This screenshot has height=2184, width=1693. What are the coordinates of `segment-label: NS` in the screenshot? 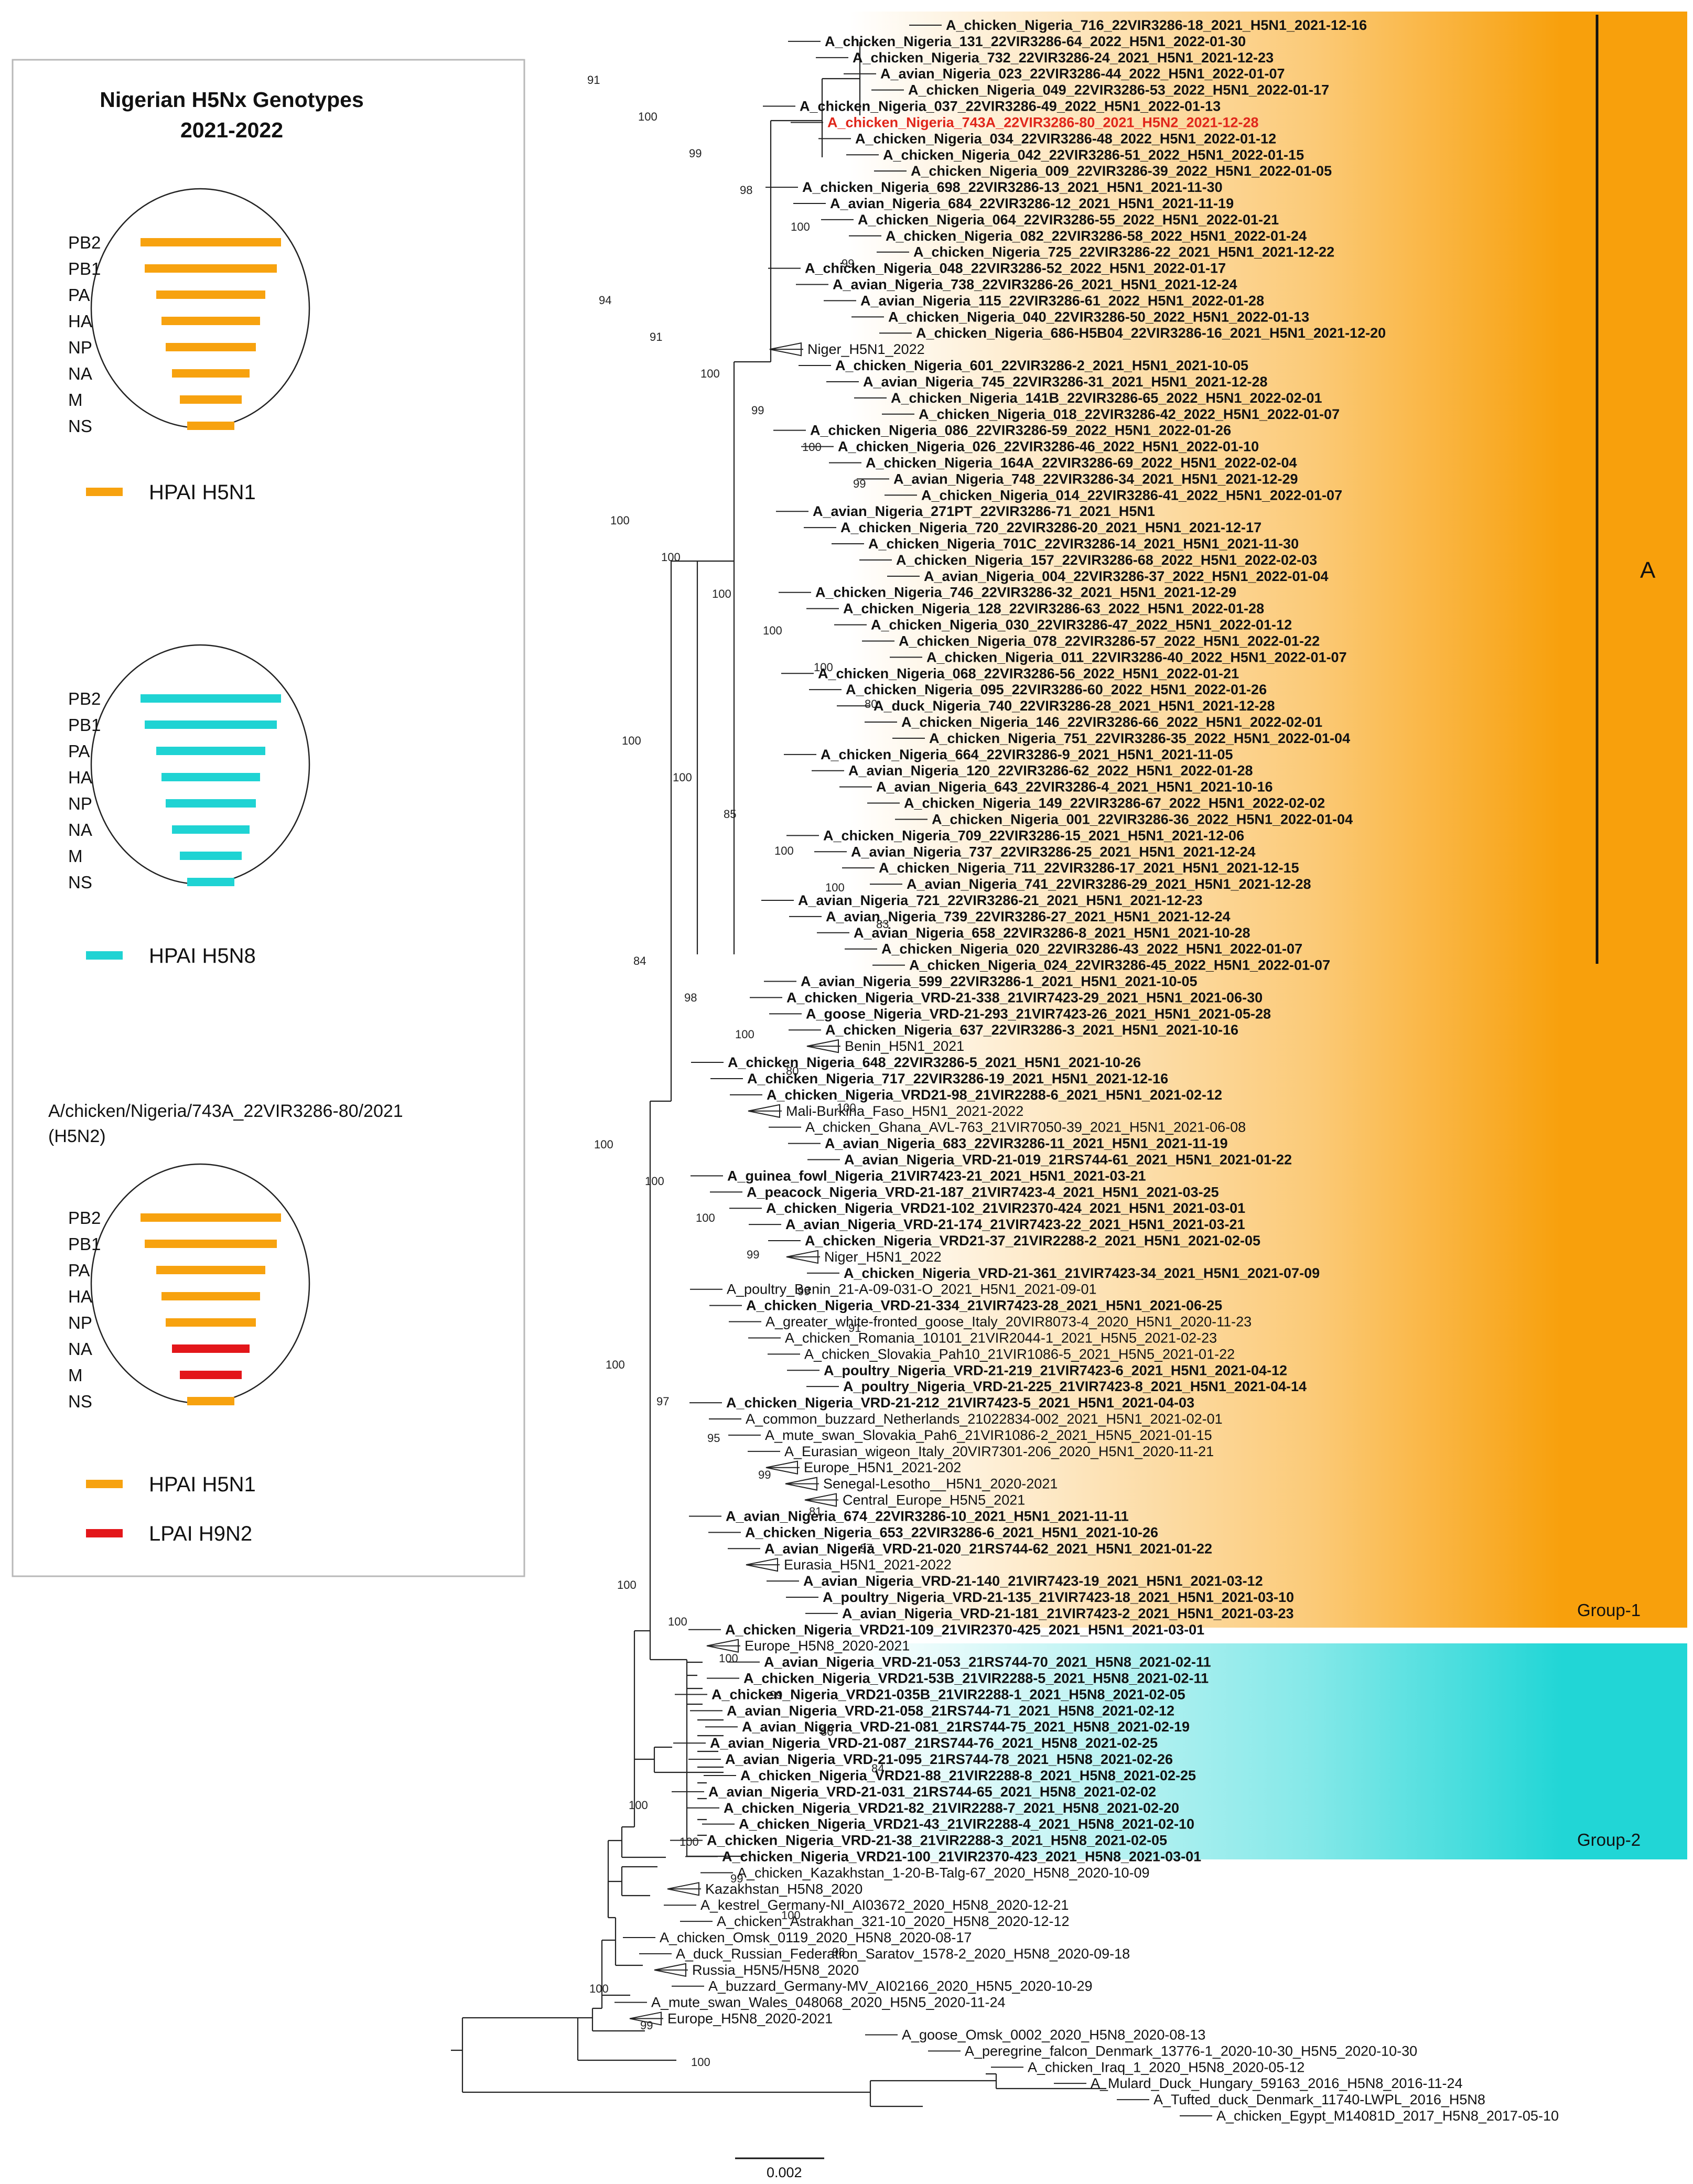 It's located at (80, 883).